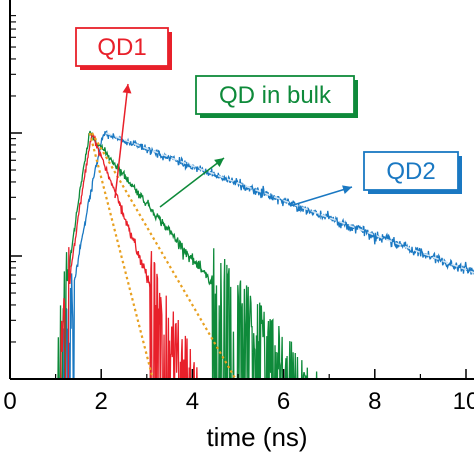 The height and width of the screenshot is (474, 474). What do you see at coordinates (283, 401) in the screenshot?
I see `x-tick-label: 6` at bounding box center [283, 401].